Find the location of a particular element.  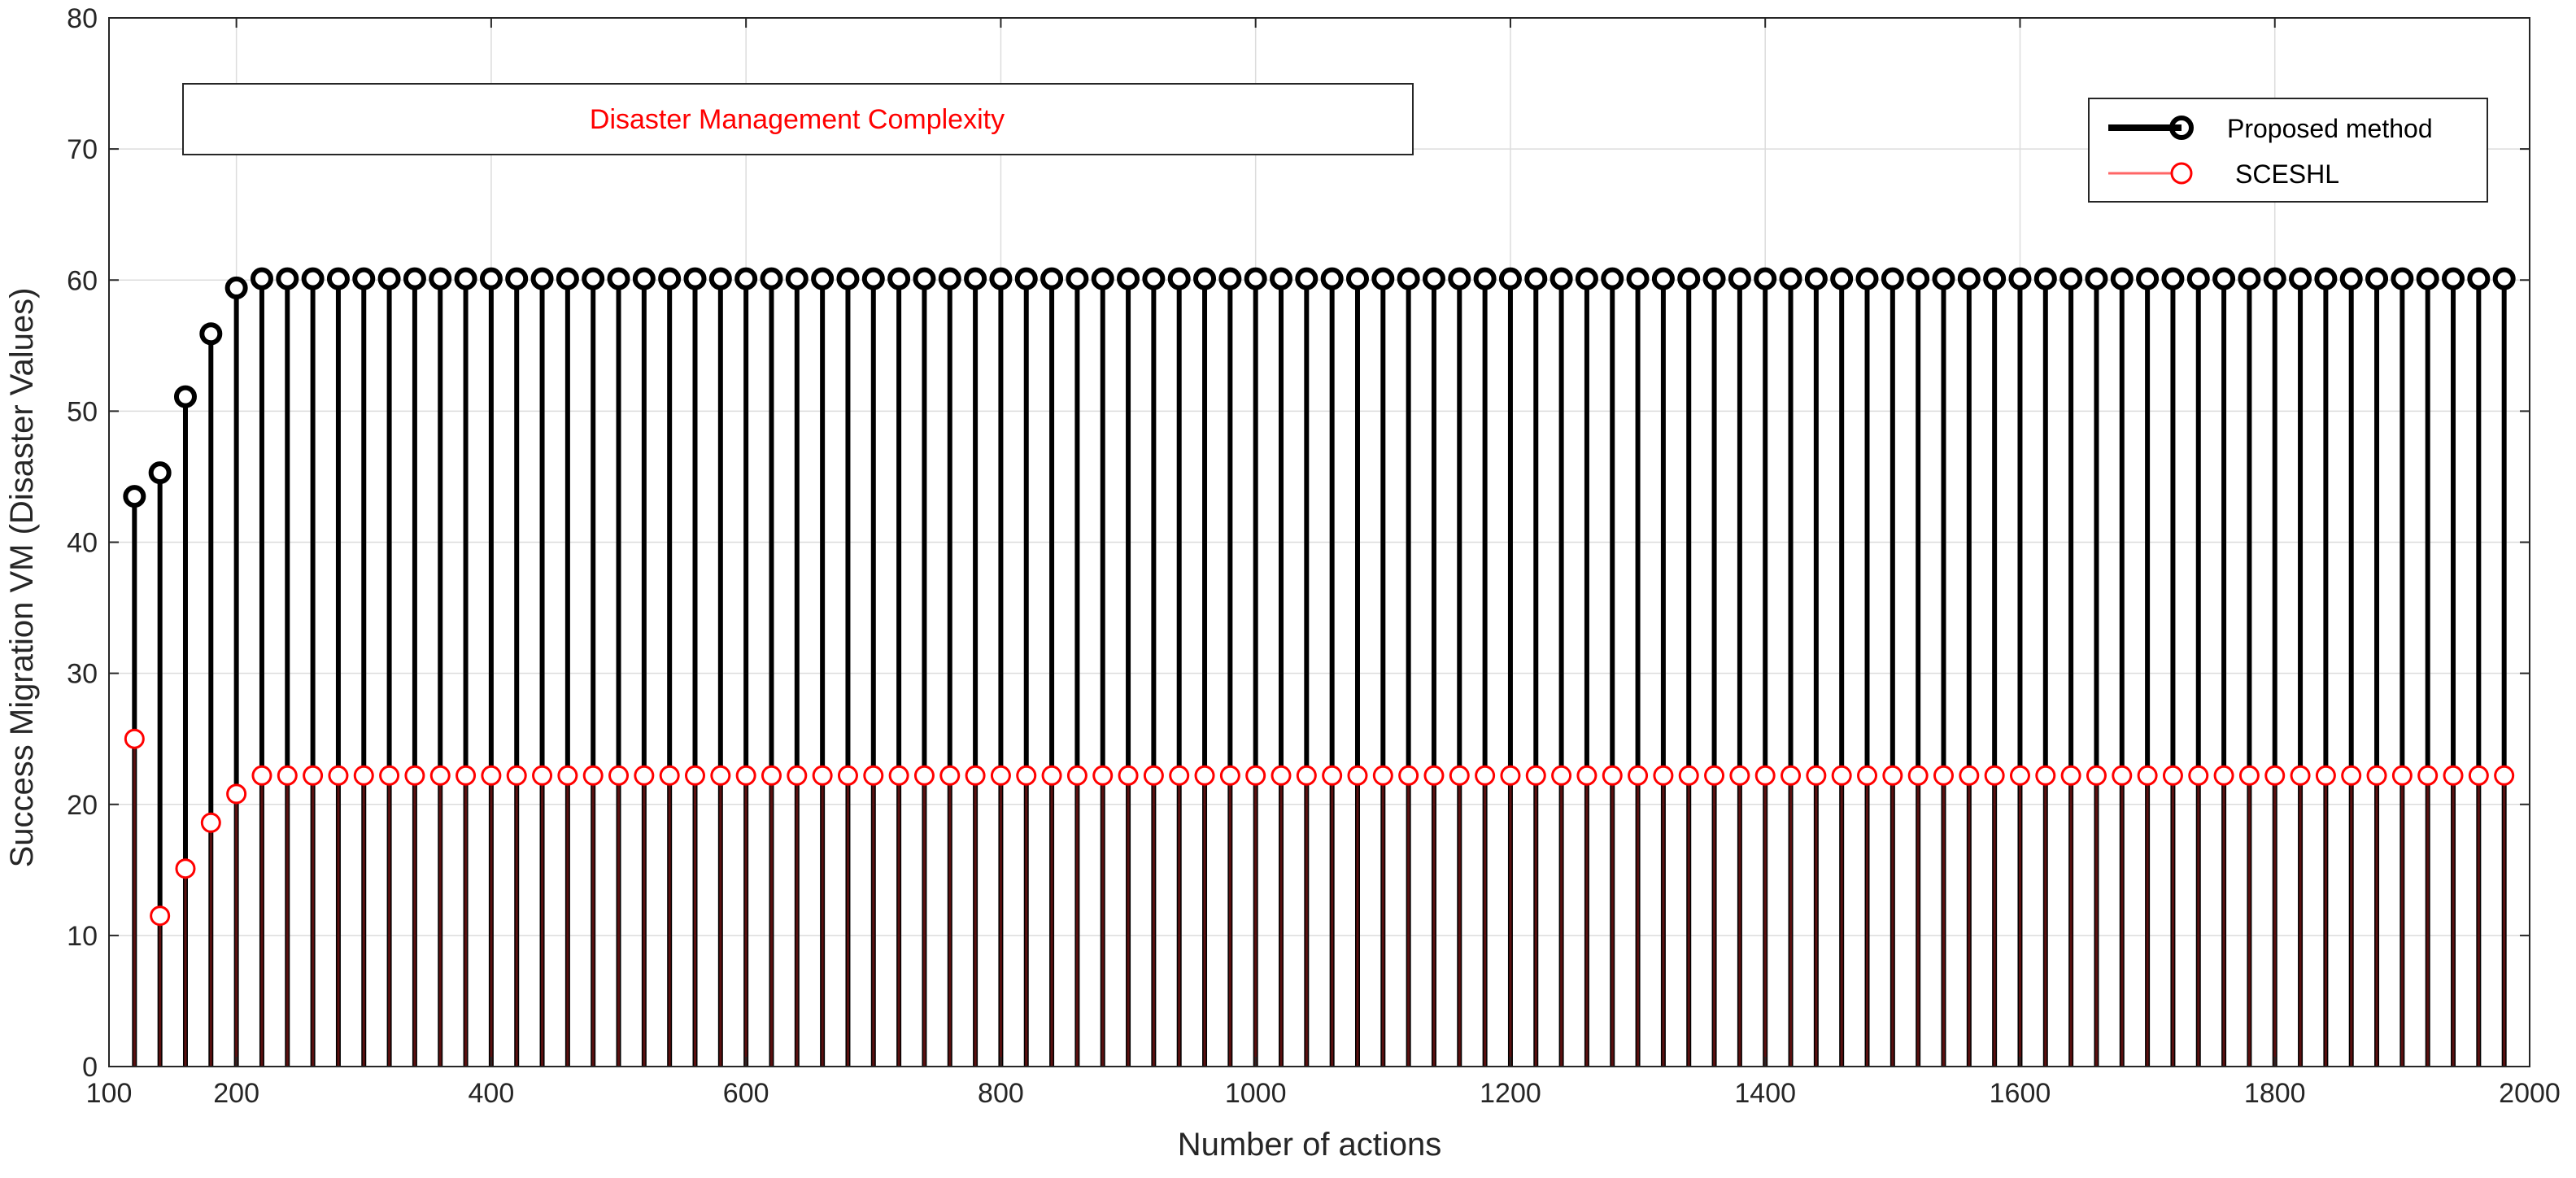

legend-item-proposed: Proposed method is located at coordinates (2270, 128).